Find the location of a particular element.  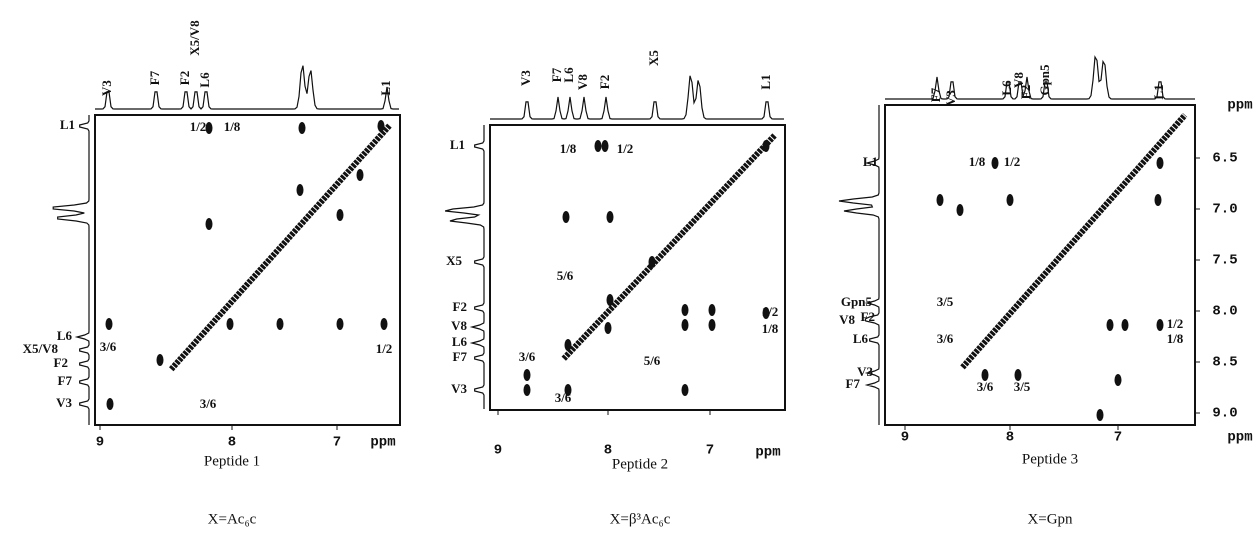

y-tick-label: 9.0 is located at coordinates (1224, 414).